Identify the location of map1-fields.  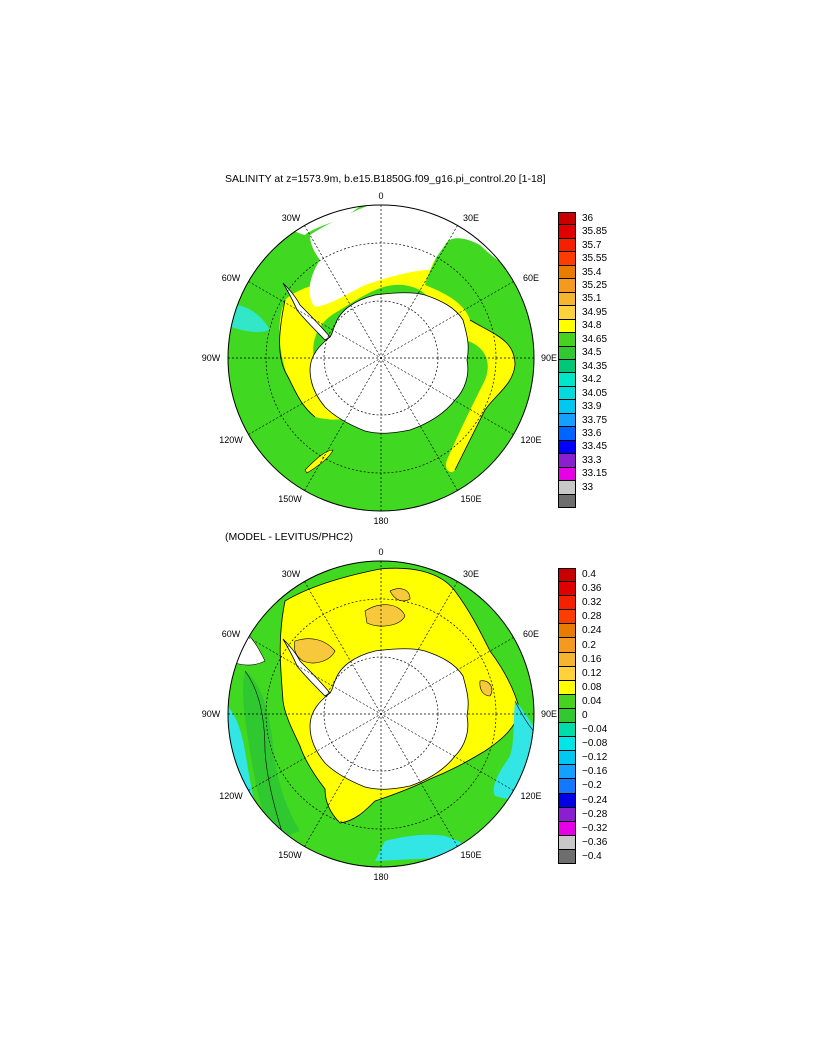
(381, 358).